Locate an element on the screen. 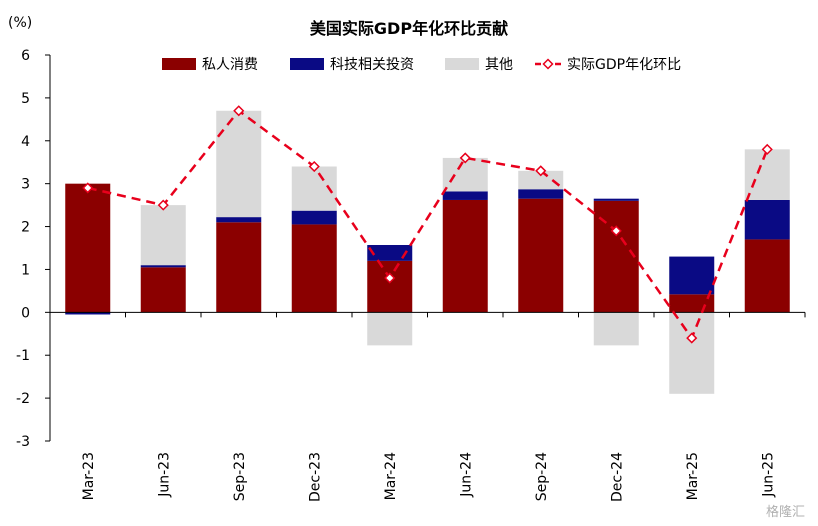 This screenshot has width=818, height=526. x-category-label: Sep-24 is located at coordinates (542, 476).